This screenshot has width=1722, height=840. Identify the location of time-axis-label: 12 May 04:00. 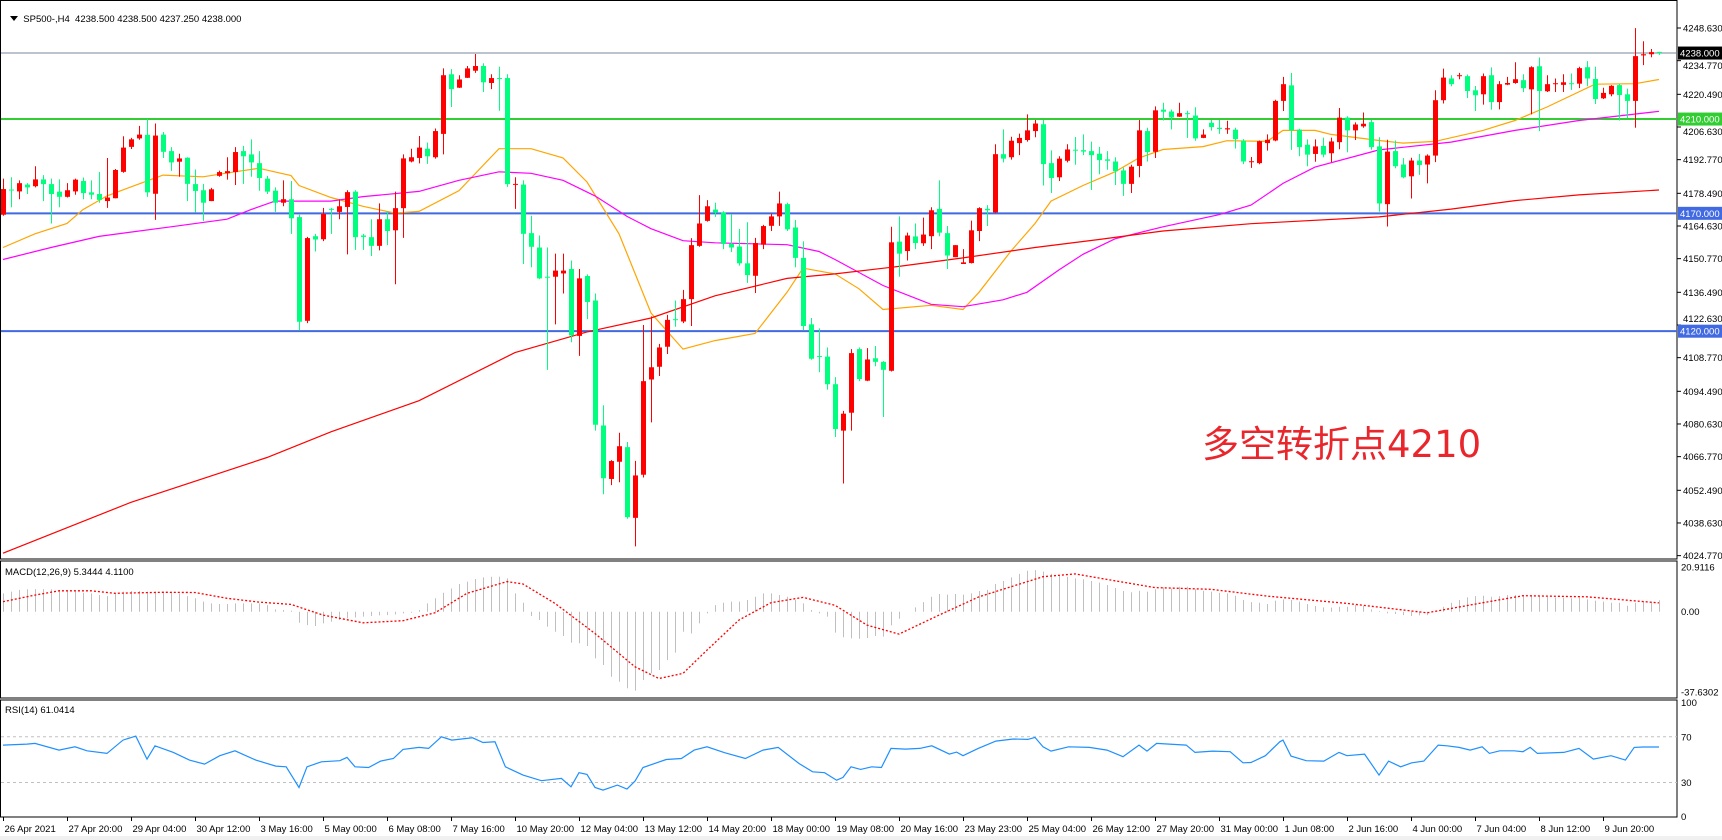
(610, 829).